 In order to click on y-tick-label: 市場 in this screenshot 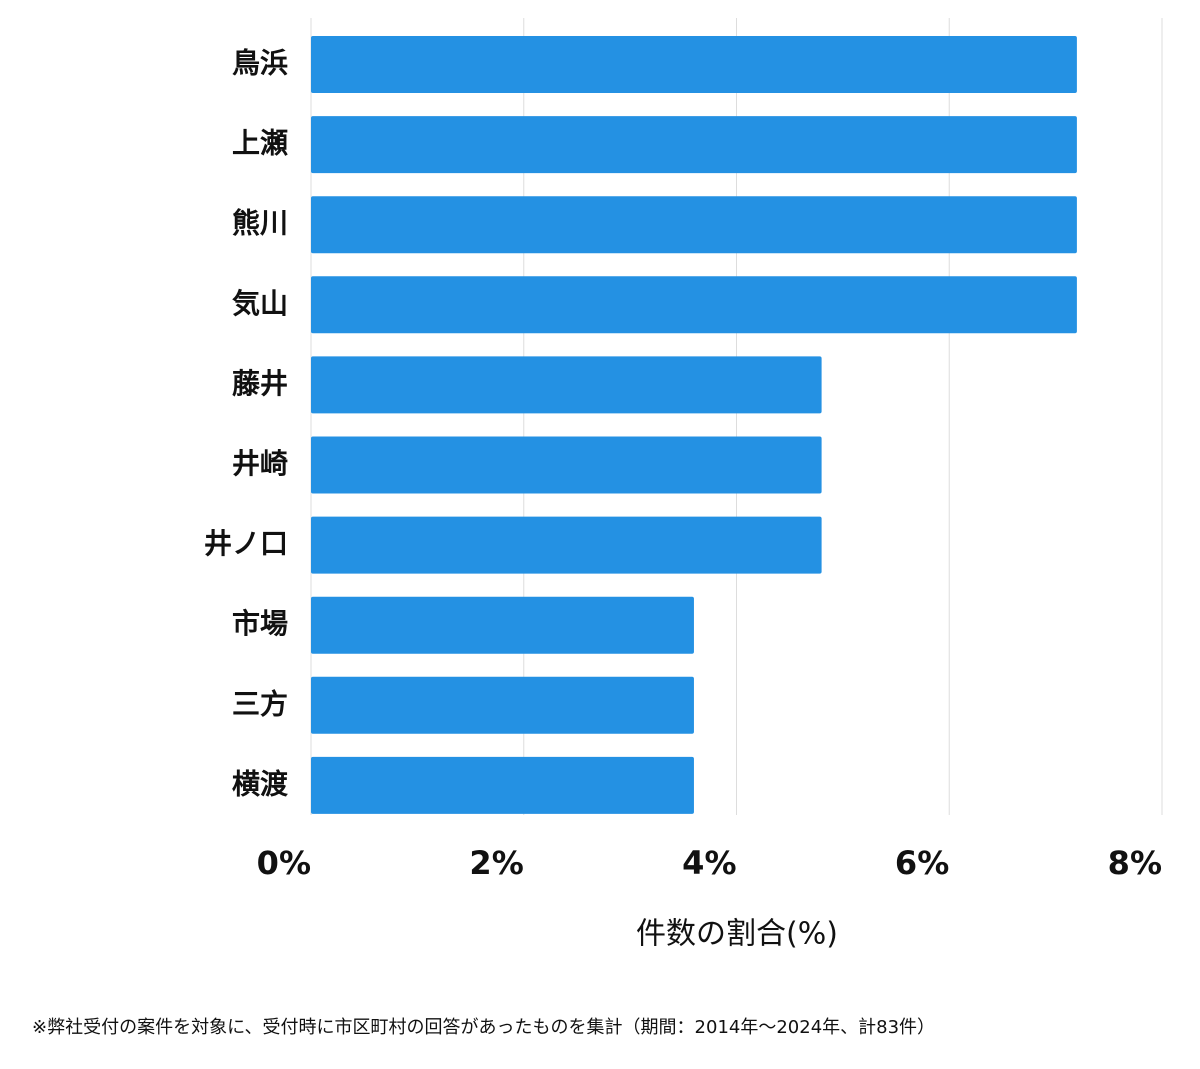, I will do `click(260, 623)`.